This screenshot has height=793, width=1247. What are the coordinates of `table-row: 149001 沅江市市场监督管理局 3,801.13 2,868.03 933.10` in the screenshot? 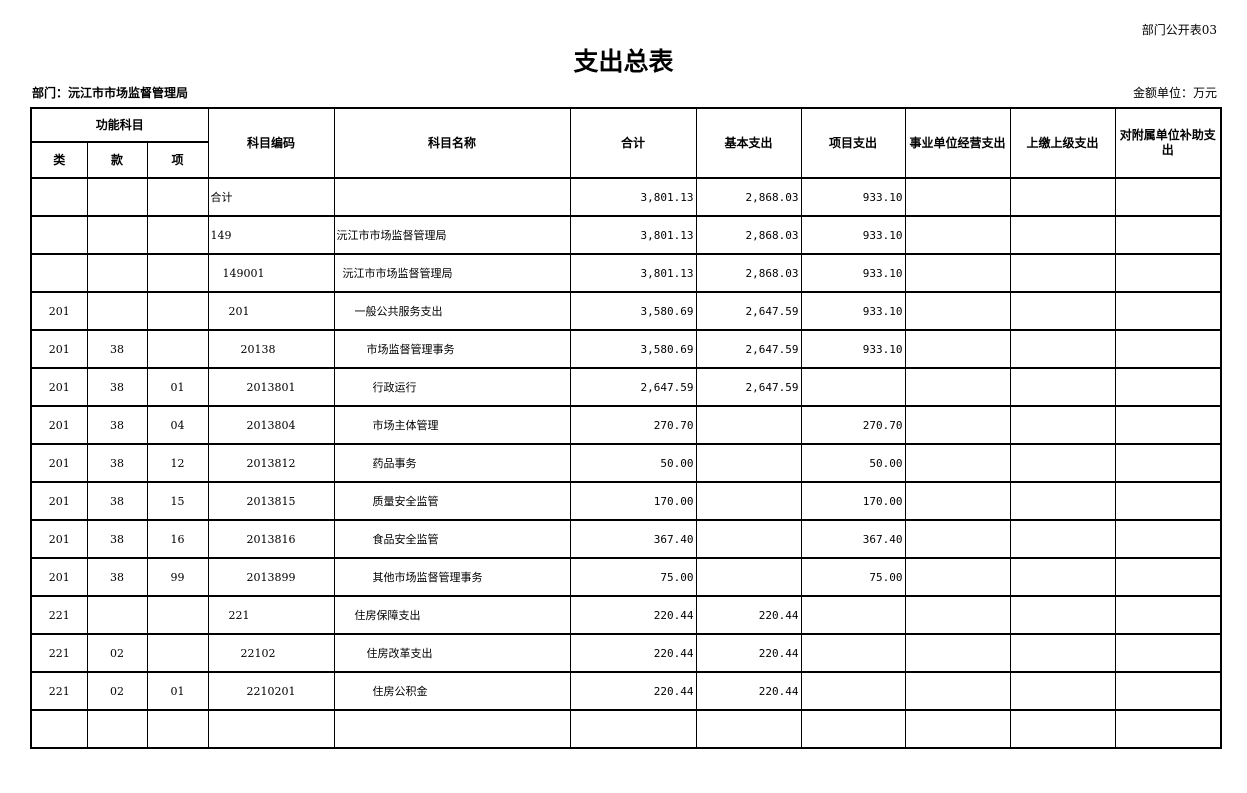 It's located at (626, 273).